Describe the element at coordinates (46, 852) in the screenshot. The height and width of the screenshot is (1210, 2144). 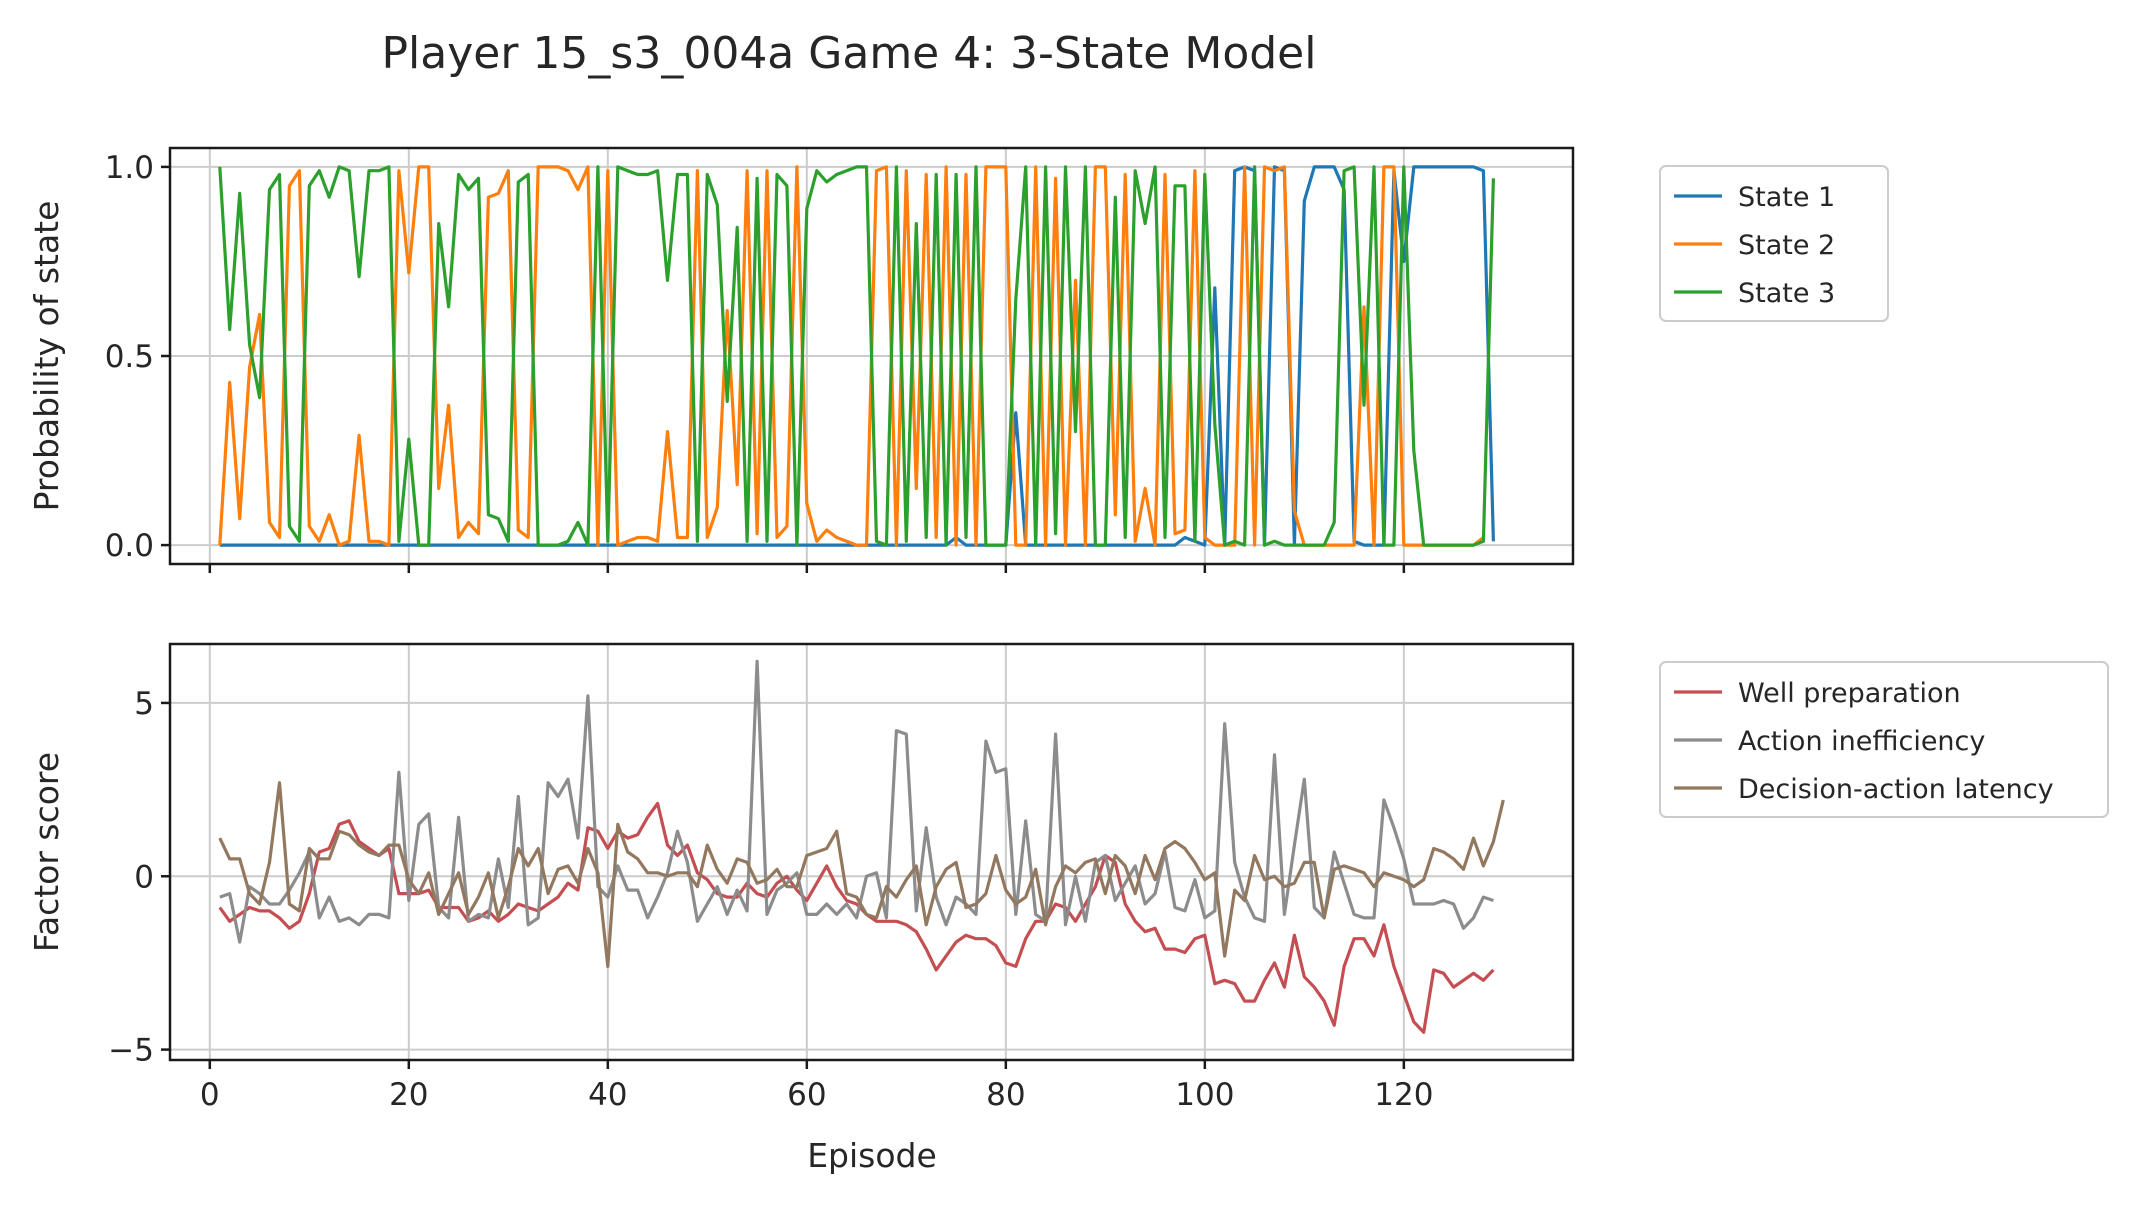
I see `y-axis-label: Factor score` at that location.